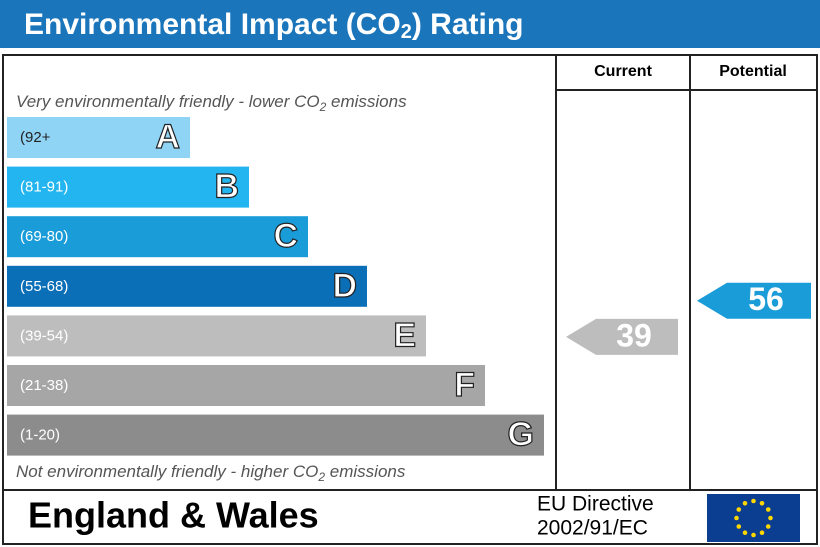 This screenshot has height=547, width=820. I want to click on column-header: Current, so click(623, 71).